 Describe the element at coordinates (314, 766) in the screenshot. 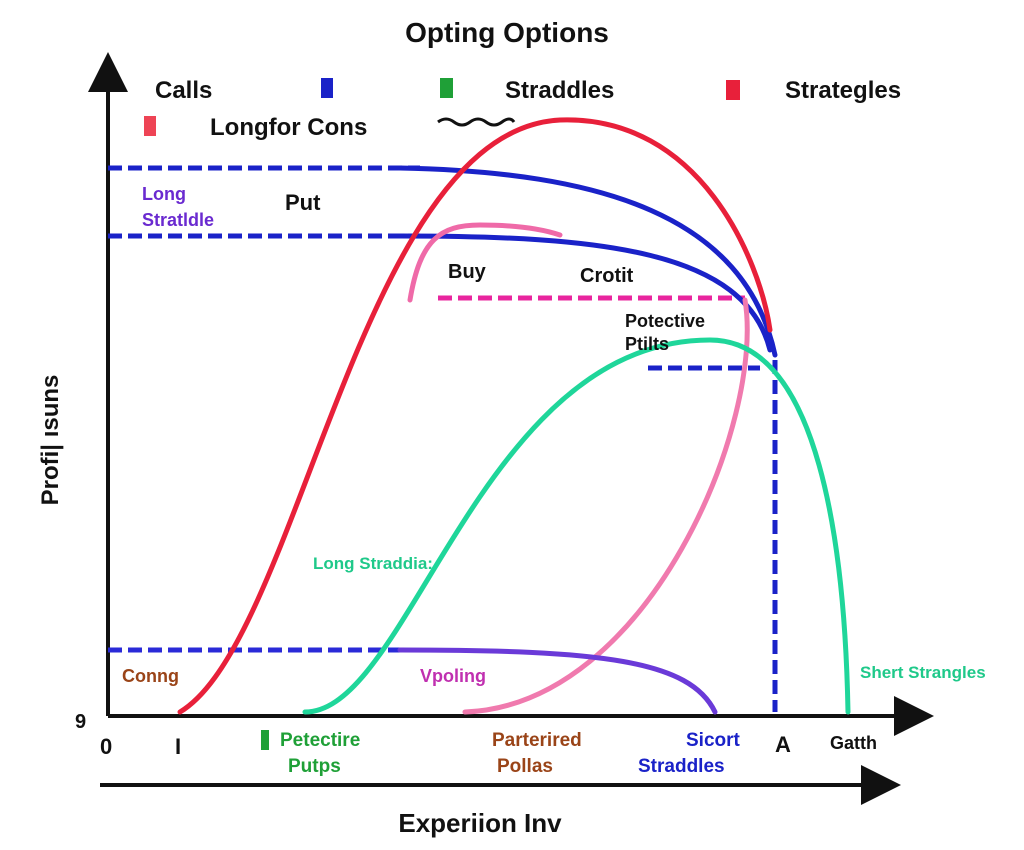

I see `x-label: Putps` at that location.